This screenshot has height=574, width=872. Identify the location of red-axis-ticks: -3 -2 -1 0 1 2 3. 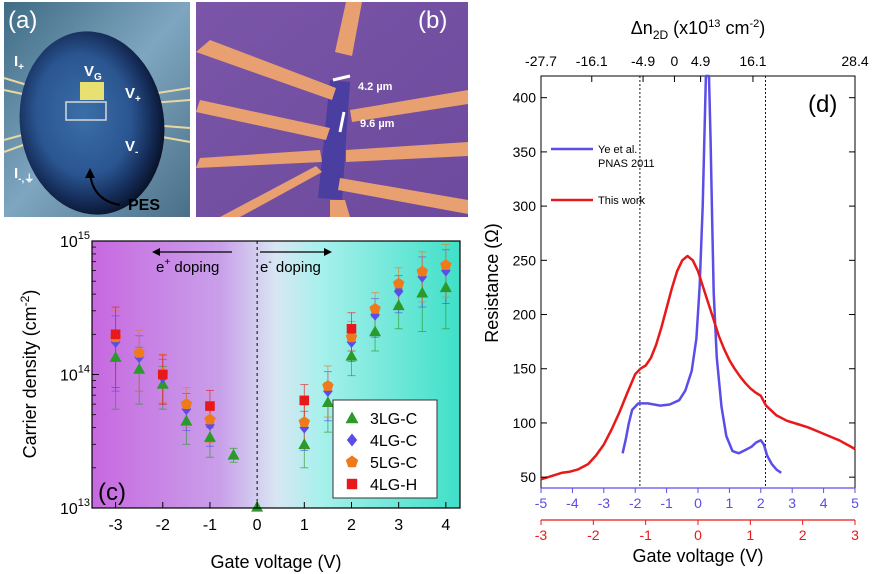
(697, 531).